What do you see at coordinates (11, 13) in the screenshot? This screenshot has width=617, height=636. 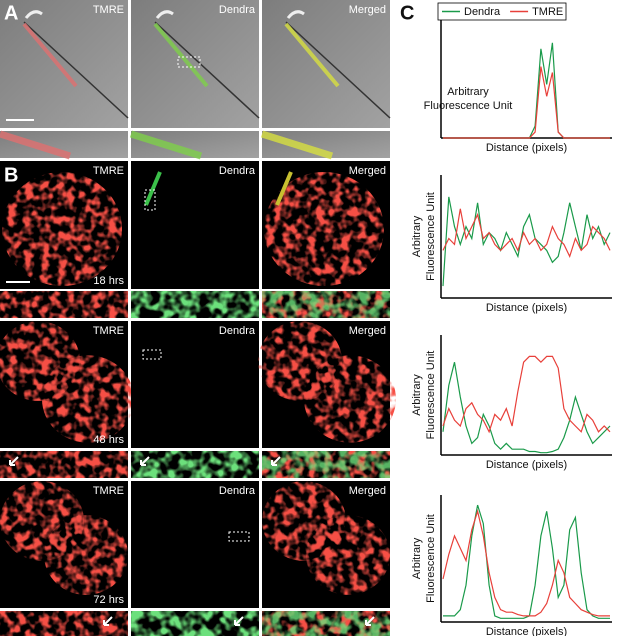 I see `panel-label: A` at bounding box center [11, 13].